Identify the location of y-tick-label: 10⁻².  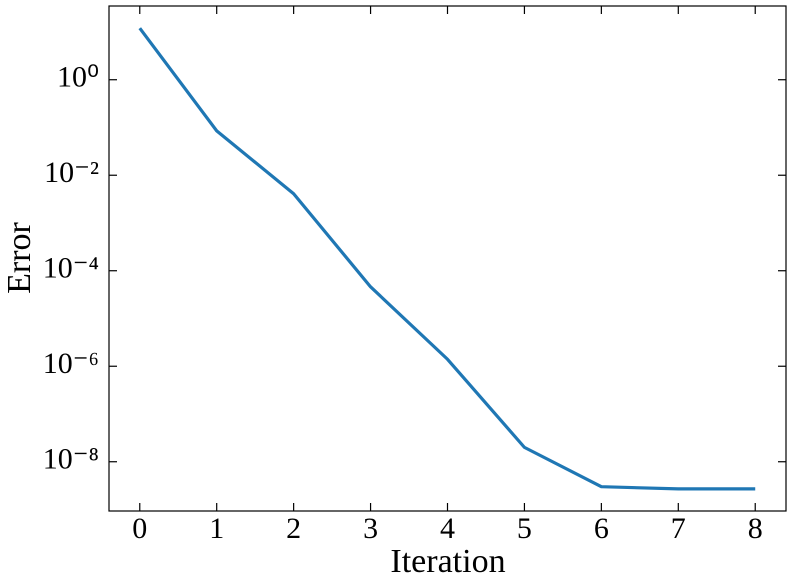
(71, 172).